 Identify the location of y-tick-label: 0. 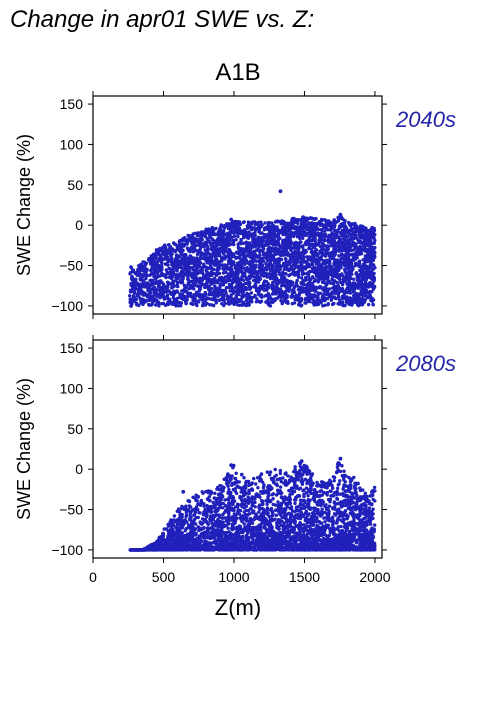
(79, 225).